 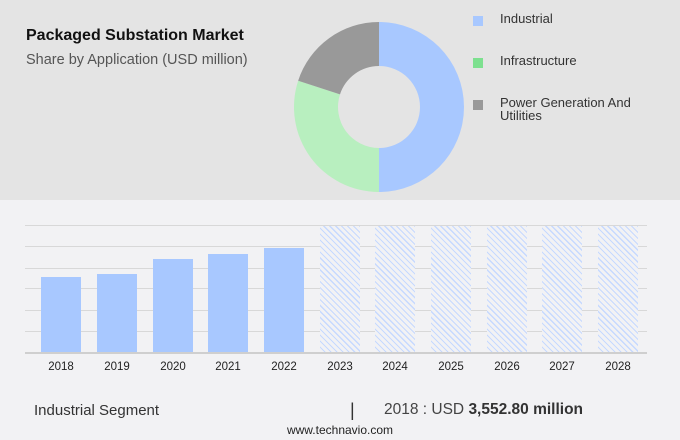 I want to click on legend-label: Infrastructure, so click(x=538, y=60).